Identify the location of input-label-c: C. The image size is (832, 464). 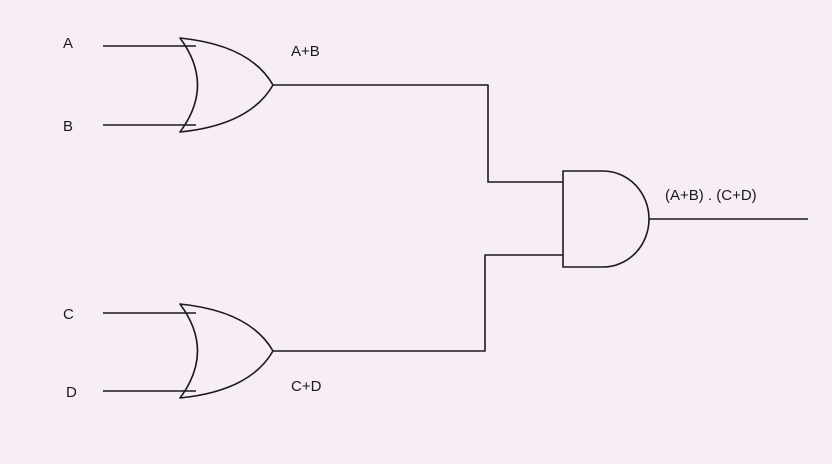
(68, 314).